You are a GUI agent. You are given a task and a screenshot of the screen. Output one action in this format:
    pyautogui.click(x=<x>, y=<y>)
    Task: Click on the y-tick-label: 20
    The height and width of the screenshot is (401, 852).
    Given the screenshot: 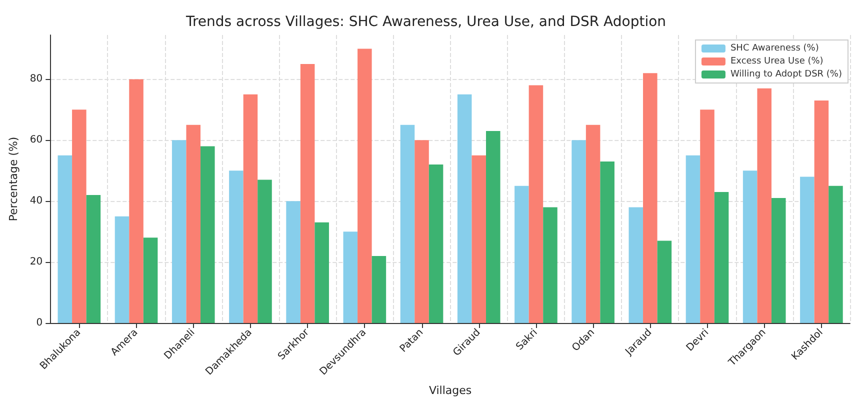 What is the action you would take?
    pyautogui.click(x=36, y=262)
    